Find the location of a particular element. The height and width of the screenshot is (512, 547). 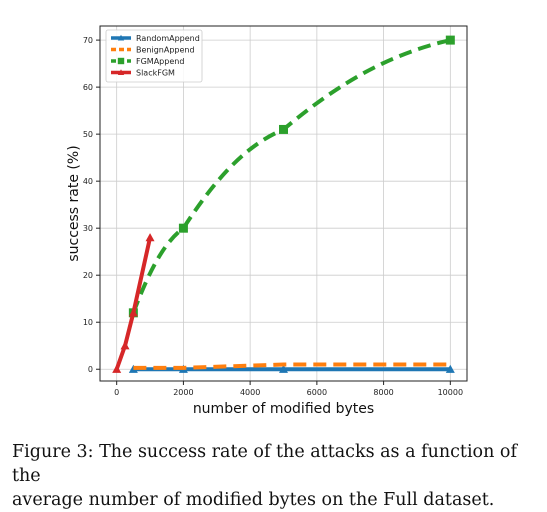

x-axis-ticks: 0 2000 4000 6000 8000 10000 is located at coordinates (288, 389).